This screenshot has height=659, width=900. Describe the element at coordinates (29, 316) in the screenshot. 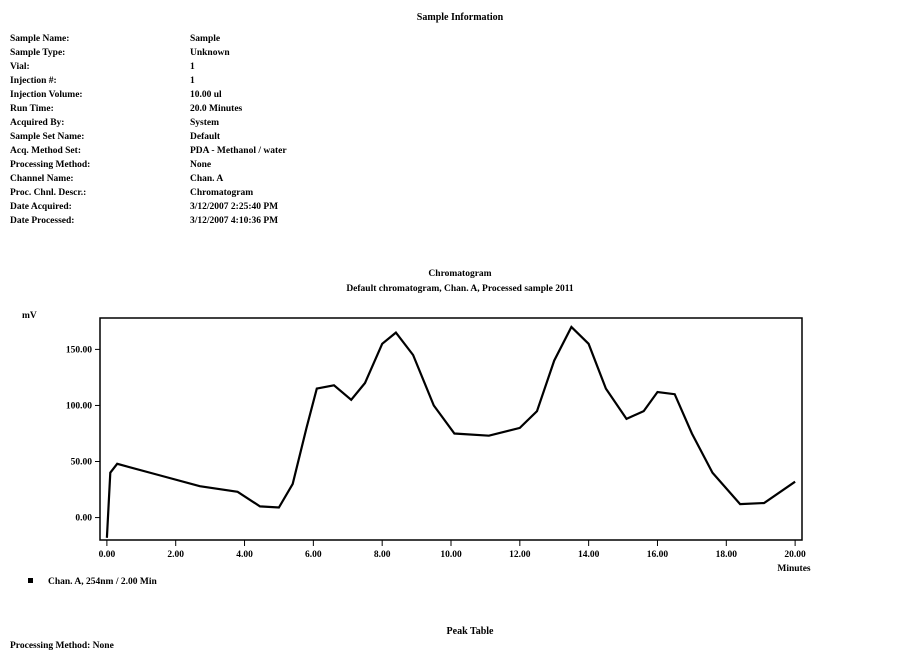

I see `y-axis-label: mV` at that location.